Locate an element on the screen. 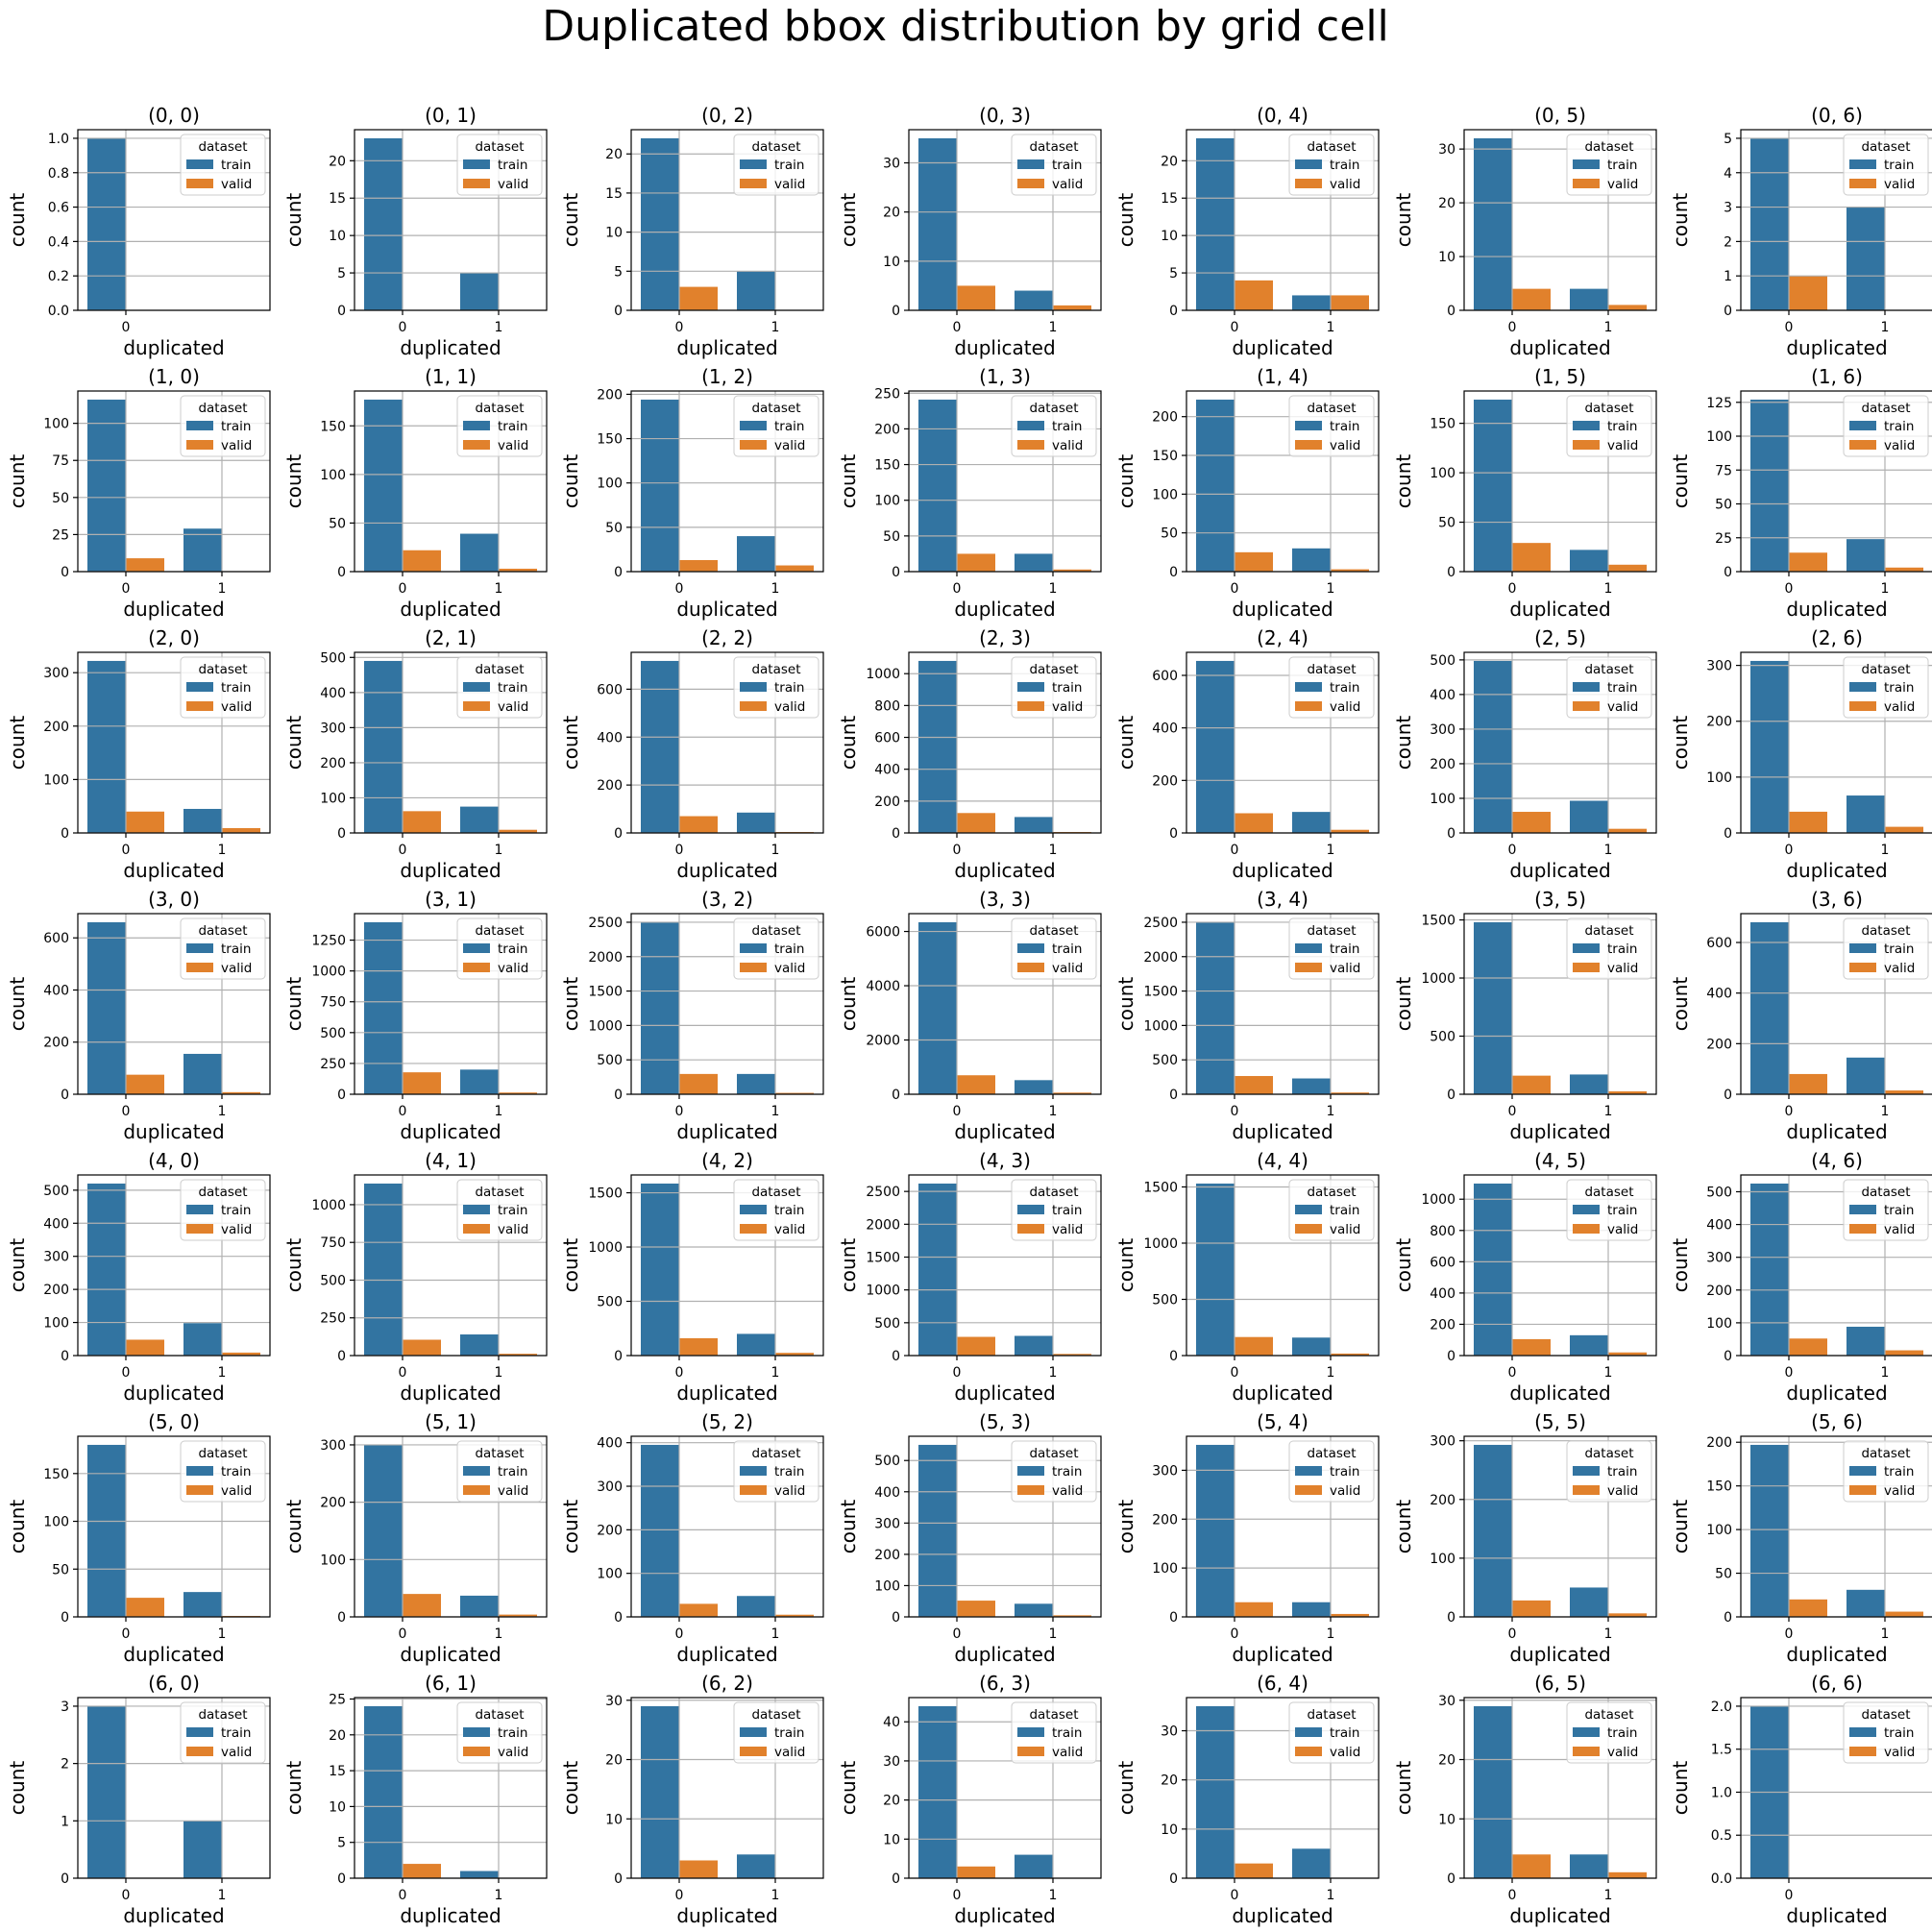 This screenshot has height=1932, width=1932. ytick-label: 10 is located at coordinates (614, 233).